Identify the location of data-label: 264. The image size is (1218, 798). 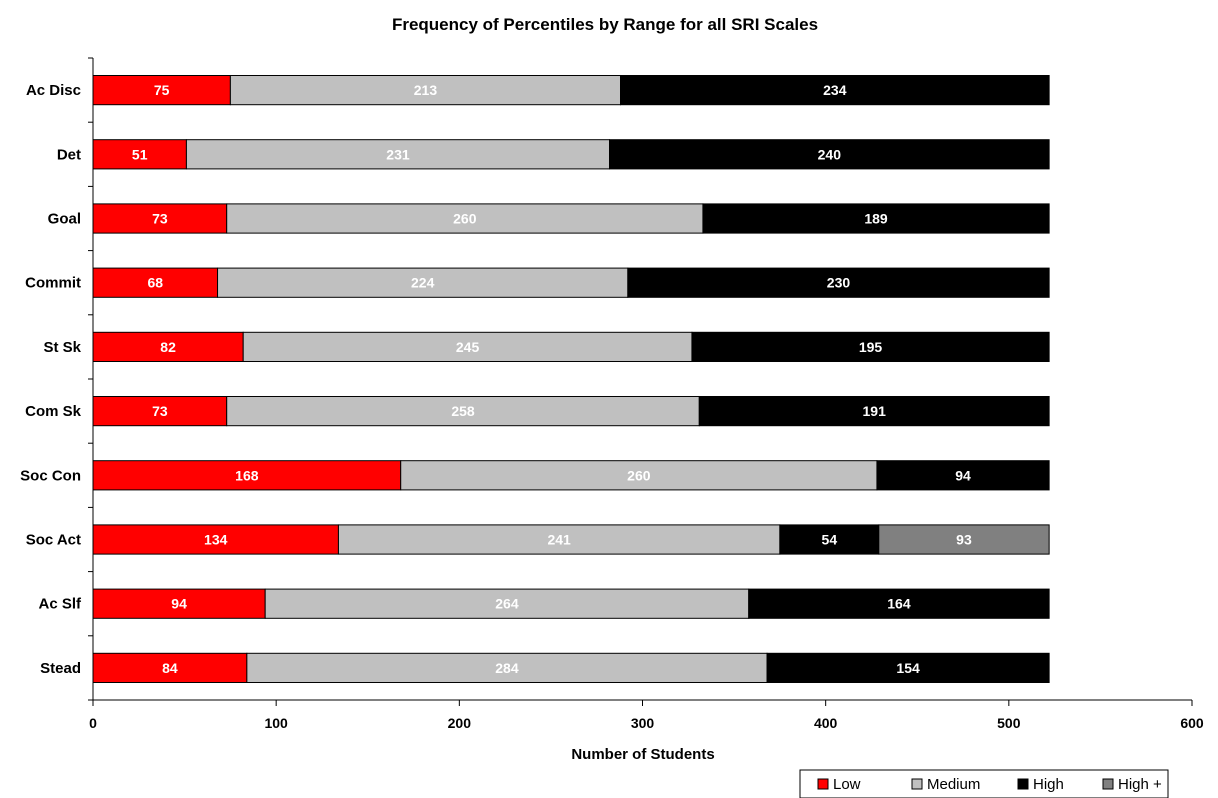
(507, 604).